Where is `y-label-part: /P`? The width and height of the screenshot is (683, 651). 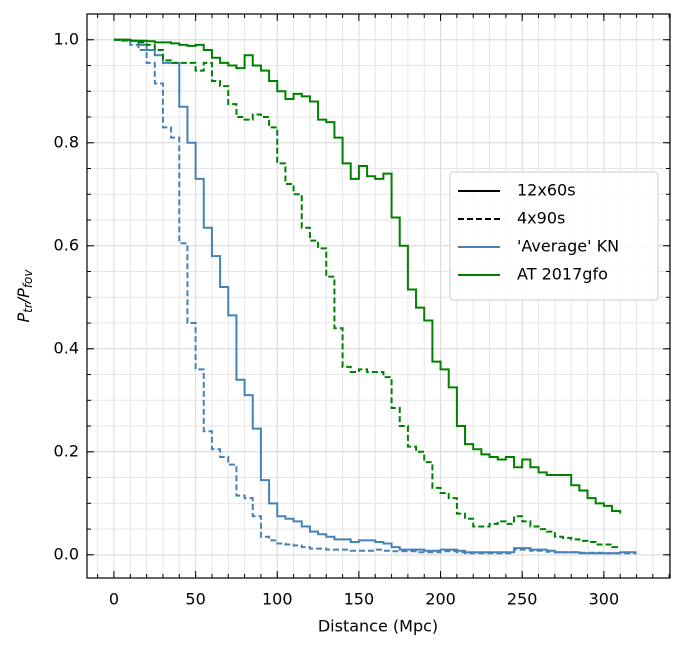
y-label-part: /P is located at coordinates (23, 296).